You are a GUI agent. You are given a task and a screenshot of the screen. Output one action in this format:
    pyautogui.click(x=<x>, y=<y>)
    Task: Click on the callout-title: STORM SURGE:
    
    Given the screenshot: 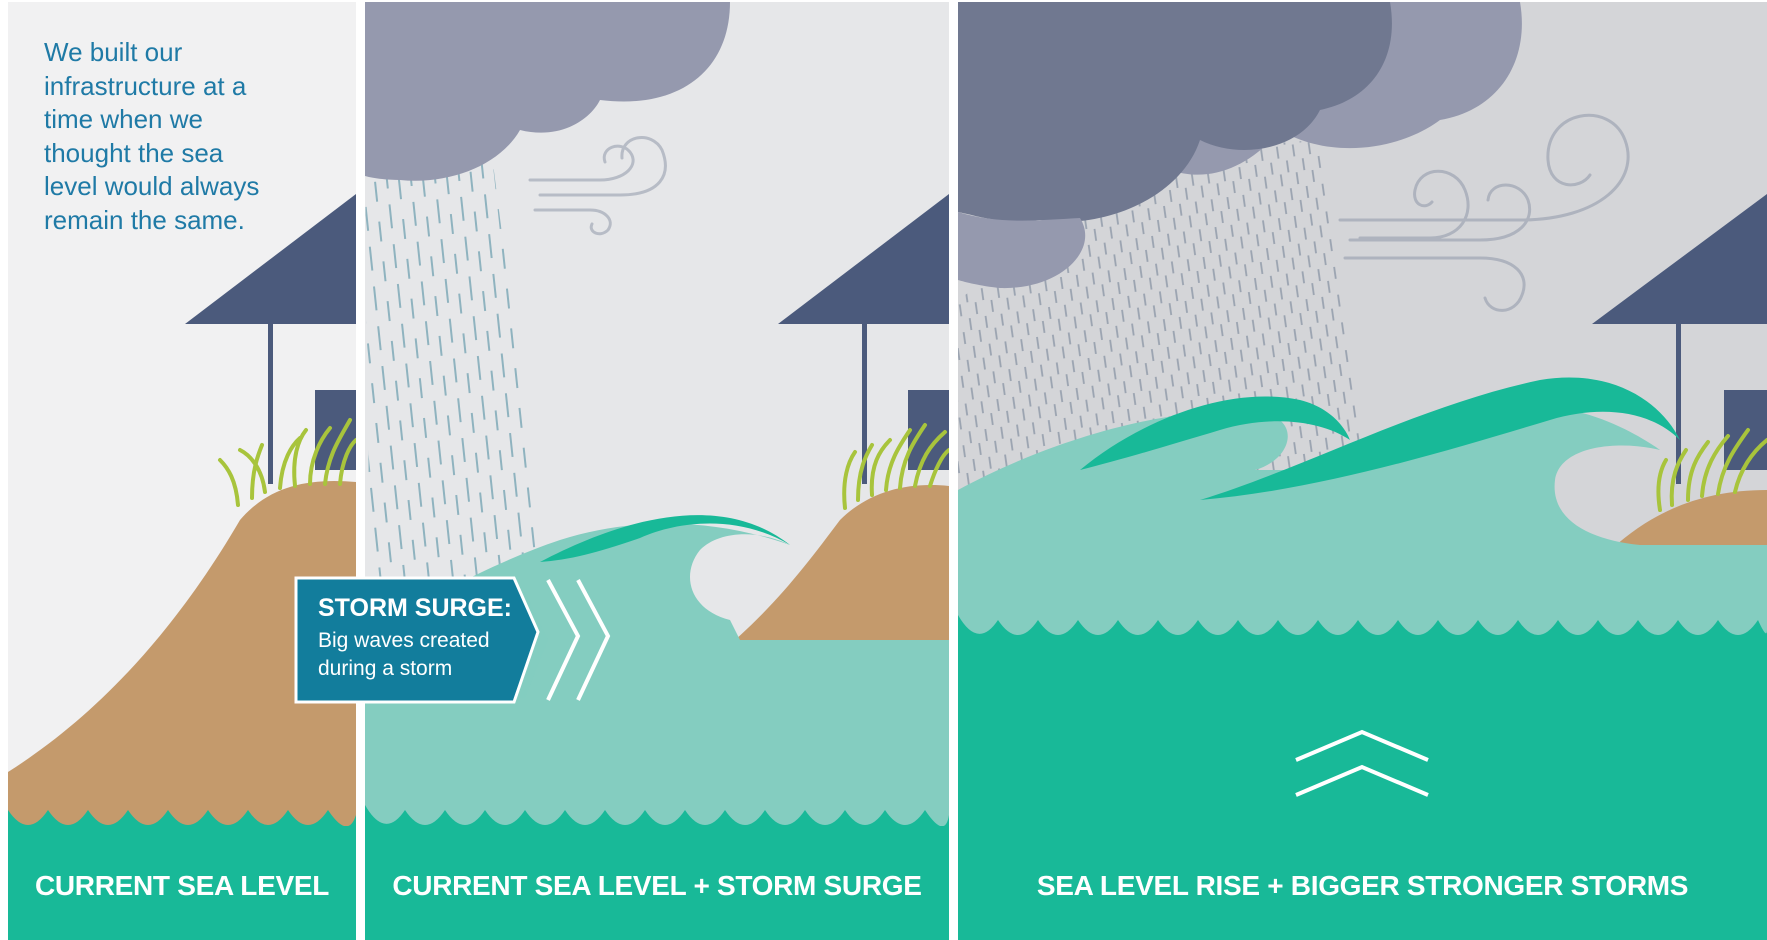 What is the action you would take?
    pyautogui.click(x=415, y=608)
    